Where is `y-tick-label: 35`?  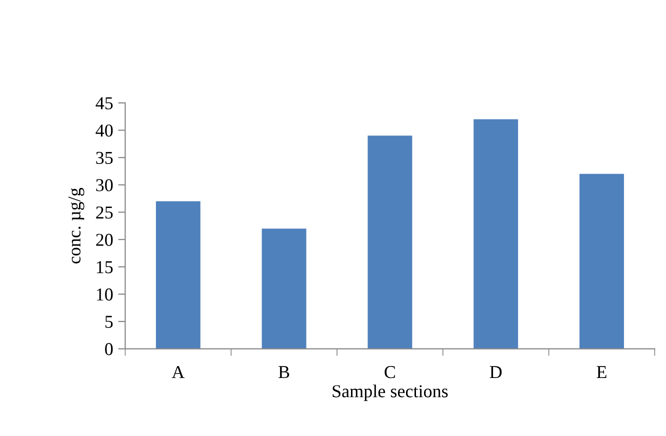 y-tick-label: 35 is located at coordinates (104, 158).